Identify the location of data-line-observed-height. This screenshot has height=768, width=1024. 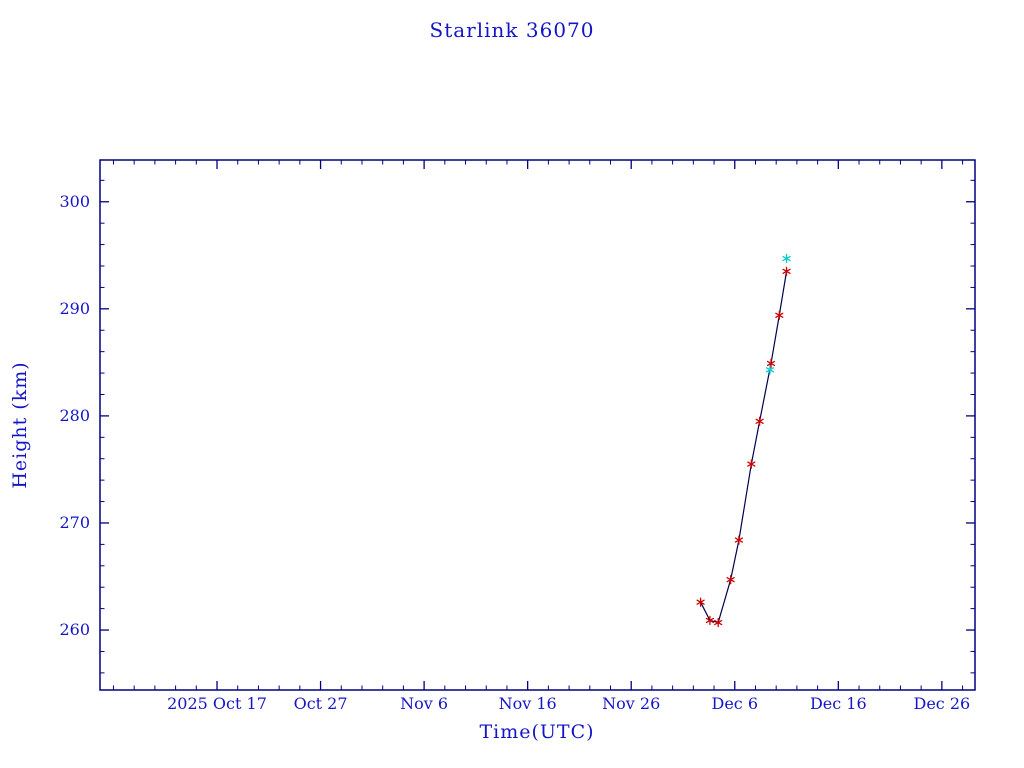
(744, 447).